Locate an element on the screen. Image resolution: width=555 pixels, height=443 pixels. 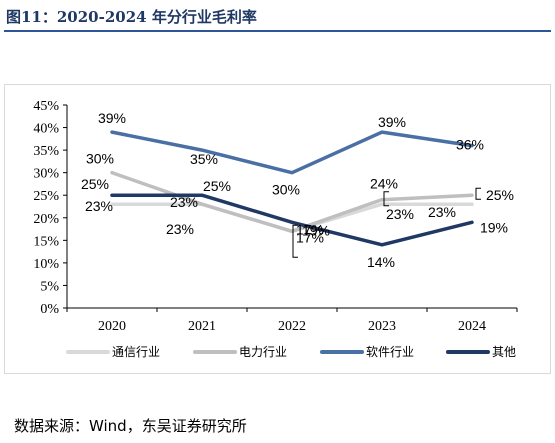
x-tick-label: 2023 is located at coordinates (382, 326).